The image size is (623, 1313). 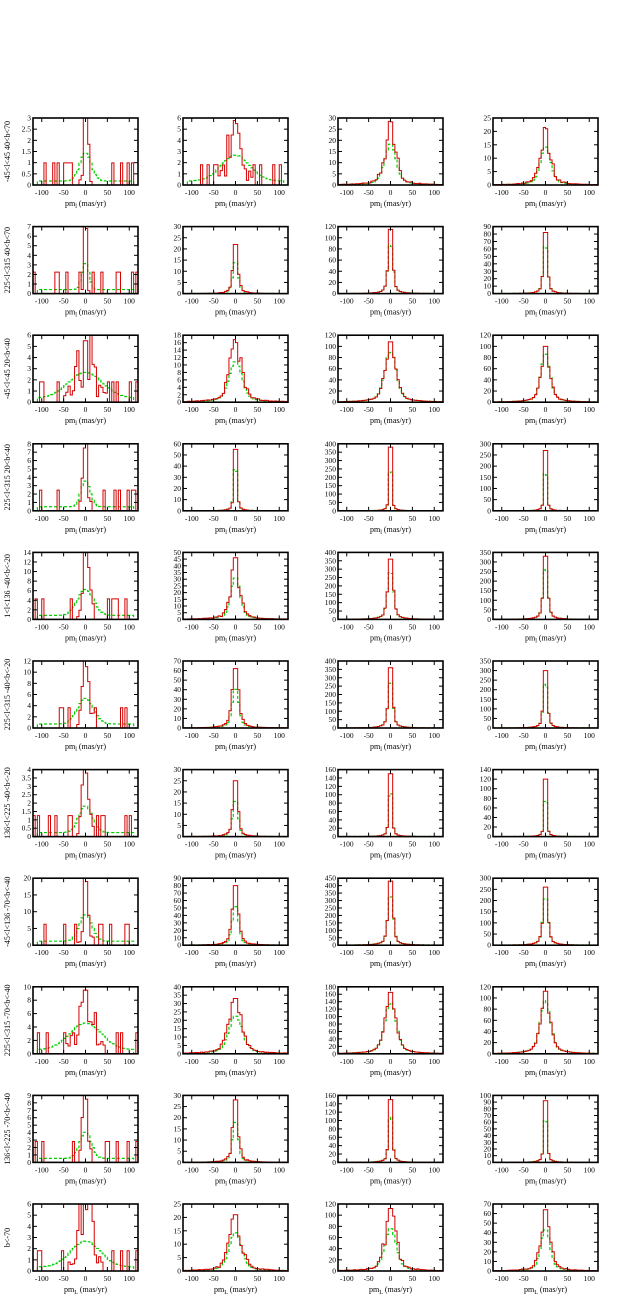 I want to click on x-axis-label: pmL (mas/yr), so click(x=545, y=1290).